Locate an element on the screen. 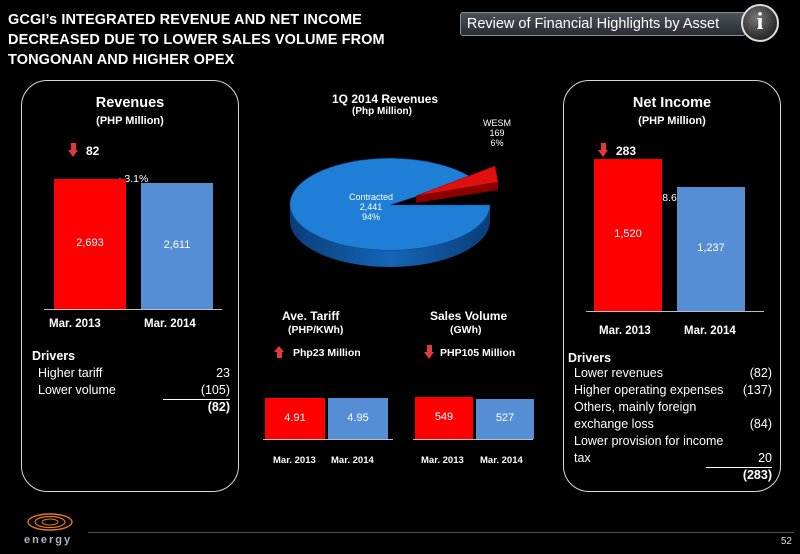 This screenshot has height=554, width=800. pie-slice-contracted is located at coordinates (390, 204).